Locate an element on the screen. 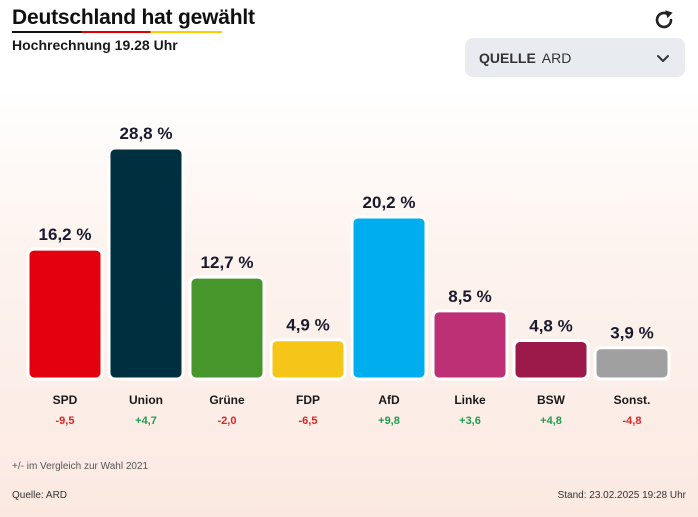  change-label: +4,7 is located at coordinates (146, 421).